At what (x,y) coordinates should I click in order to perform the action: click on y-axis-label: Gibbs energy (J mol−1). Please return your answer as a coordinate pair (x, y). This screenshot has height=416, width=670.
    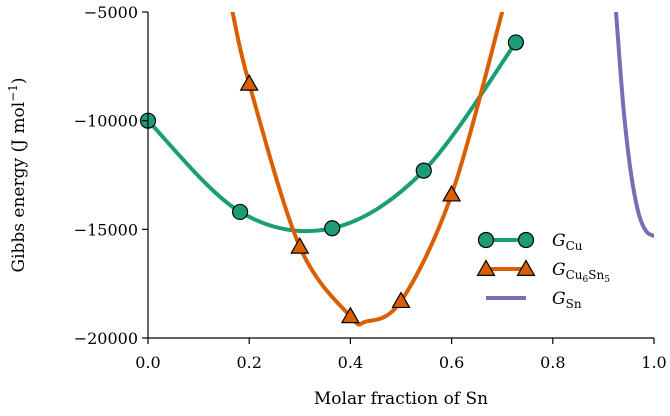
    Looking at the image, I should click on (17, 175).